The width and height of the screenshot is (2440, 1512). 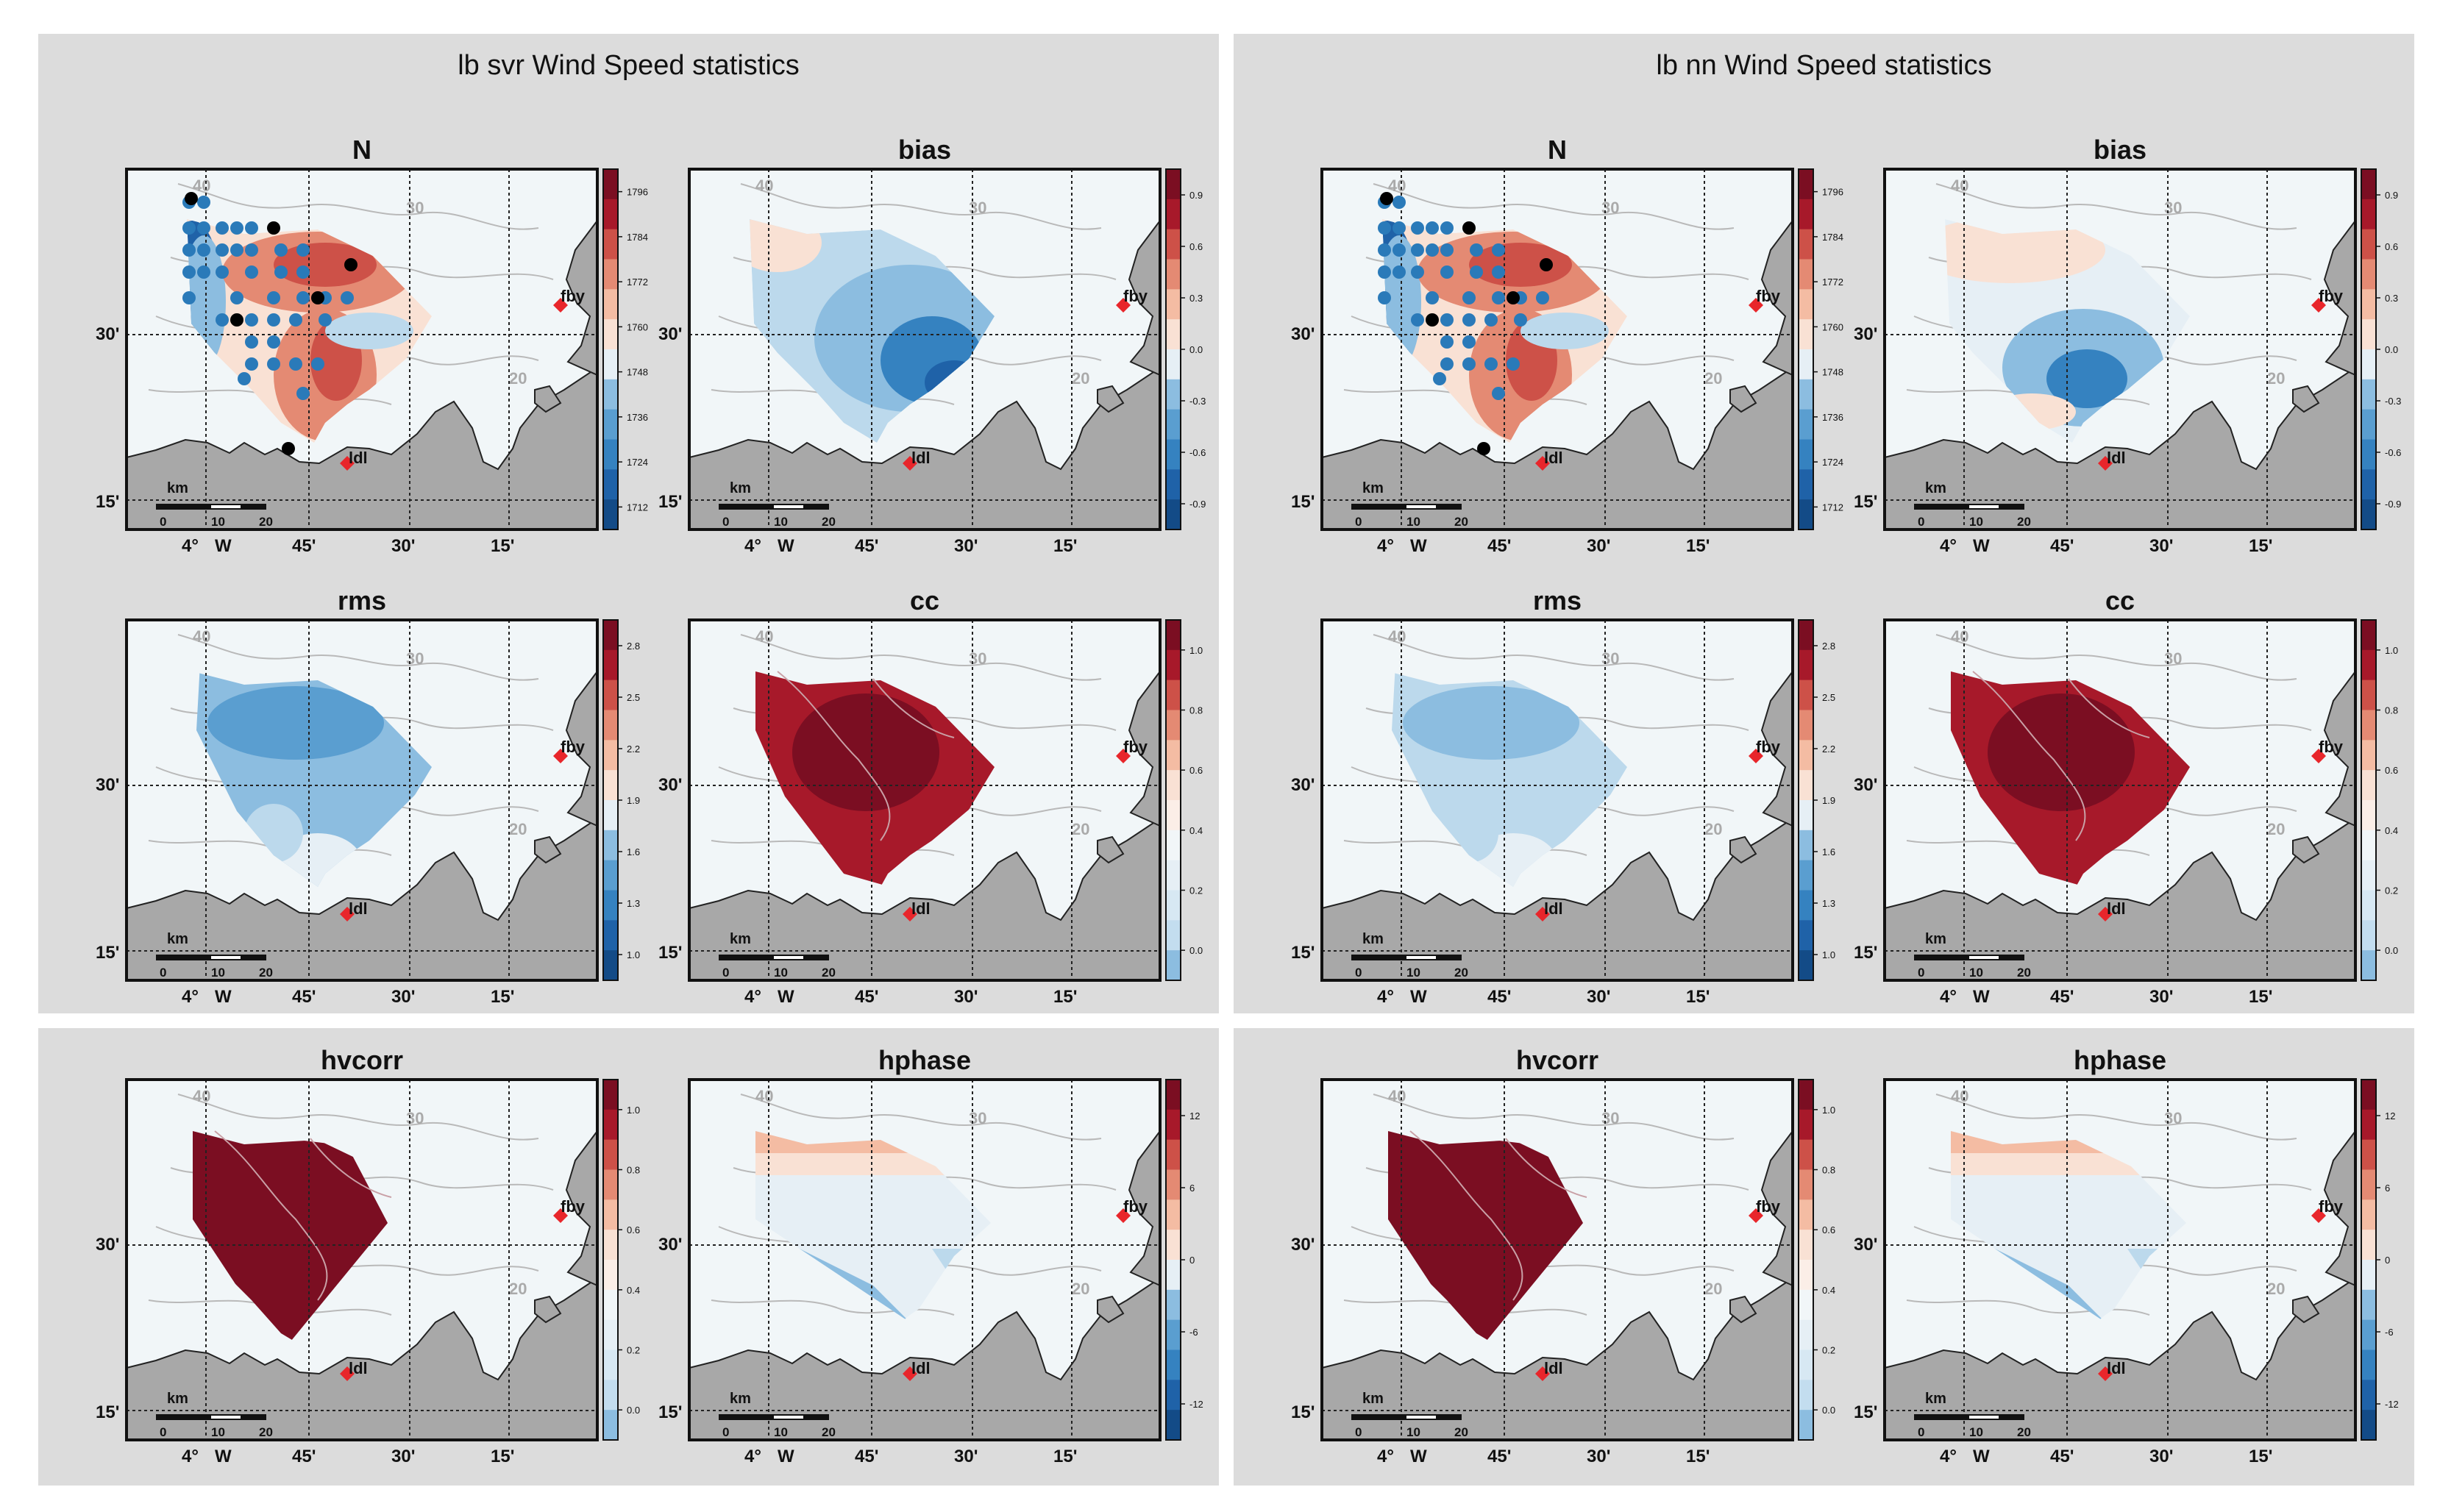 What do you see at coordinates (633, 801) in the screenshot?
I see `colorbar-tick-label: 1.9` at bounding box center [633, 801].